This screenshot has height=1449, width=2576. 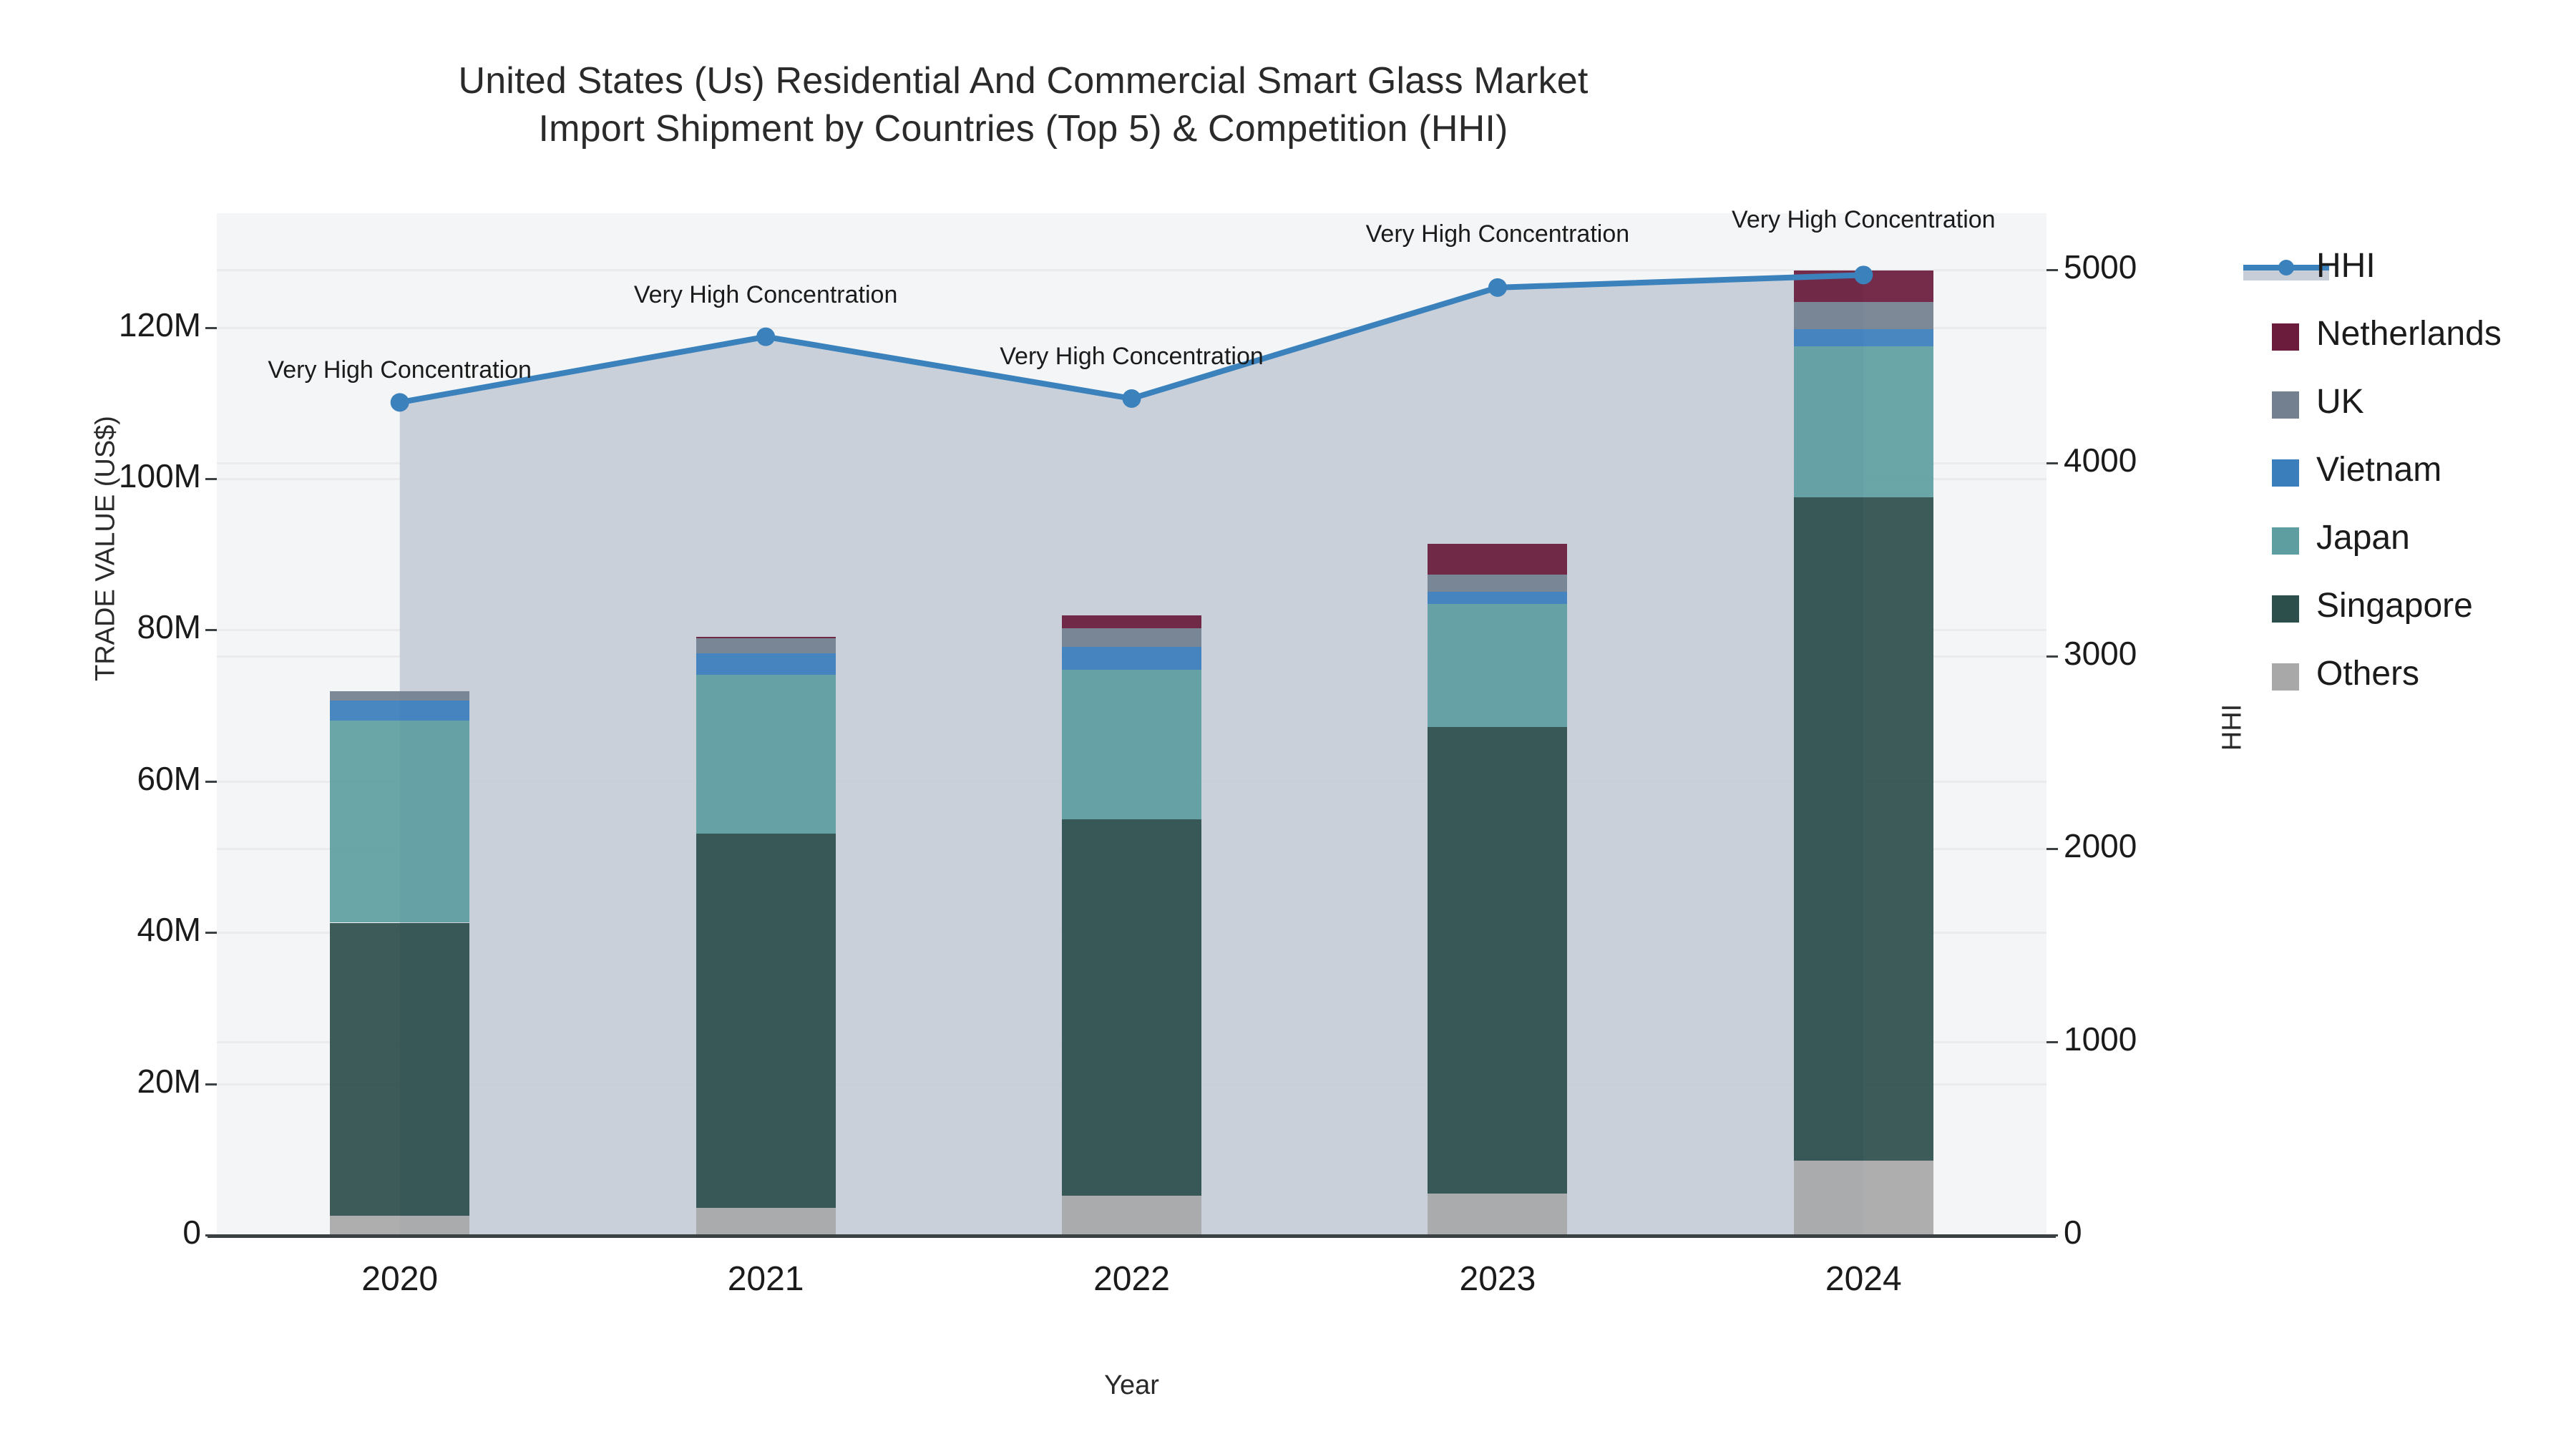 What do you see at coordinates (2073, 1232) in the screenshot?
I see `y-axis-right-tick-label: 0` at bounding box center [2073, 1232].